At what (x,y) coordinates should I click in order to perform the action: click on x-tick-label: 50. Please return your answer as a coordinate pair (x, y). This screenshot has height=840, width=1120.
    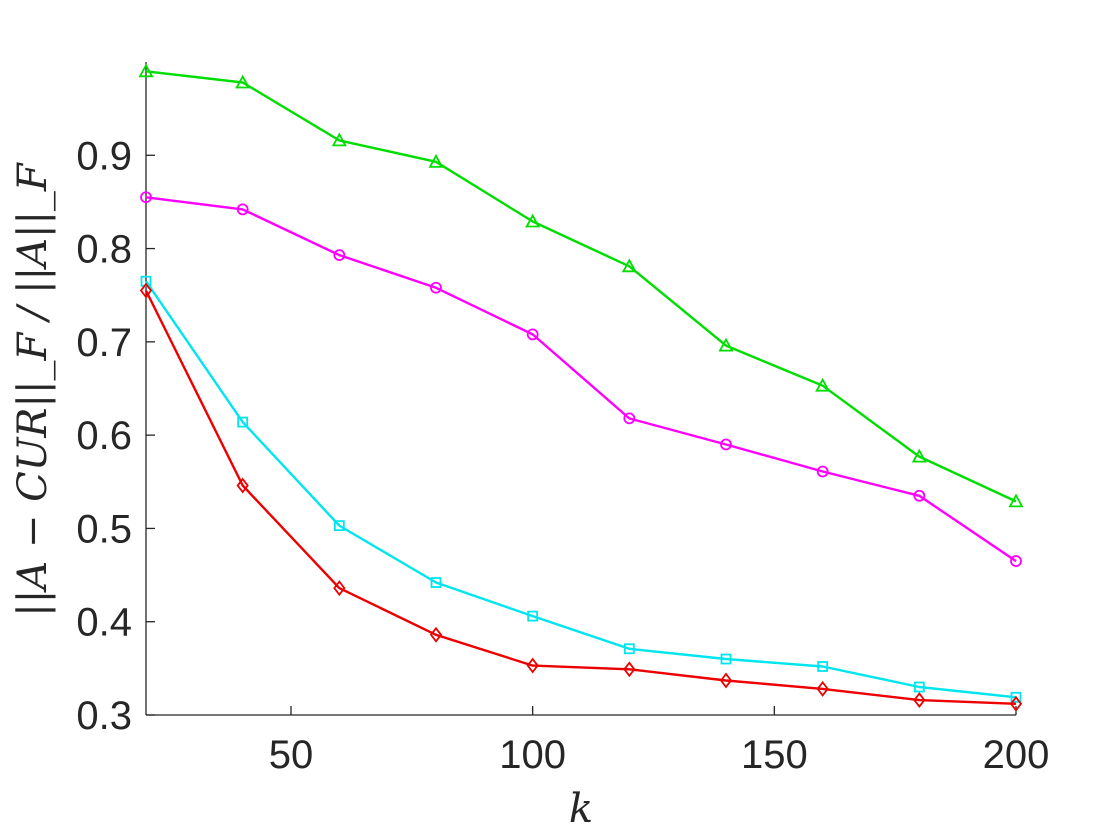
    Looking at the image, I should click on (291, 755).